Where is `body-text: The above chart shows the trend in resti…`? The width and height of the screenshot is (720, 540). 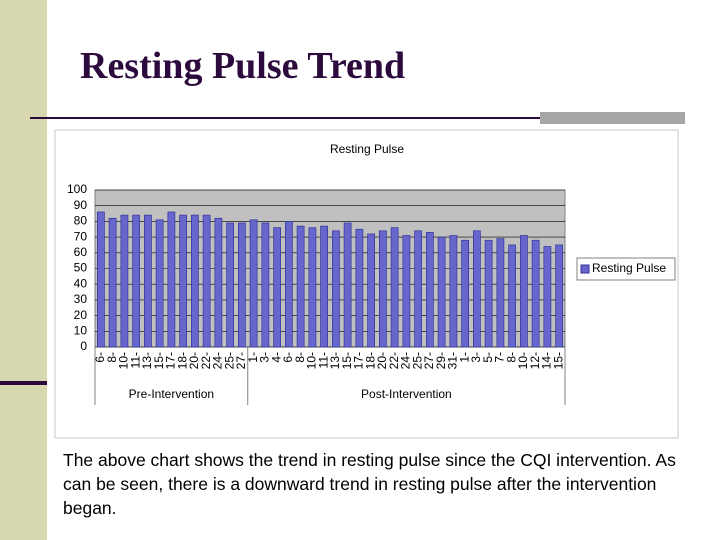 body-text: The above chart shows the trend in resti… is located at coordinates (369, 484).